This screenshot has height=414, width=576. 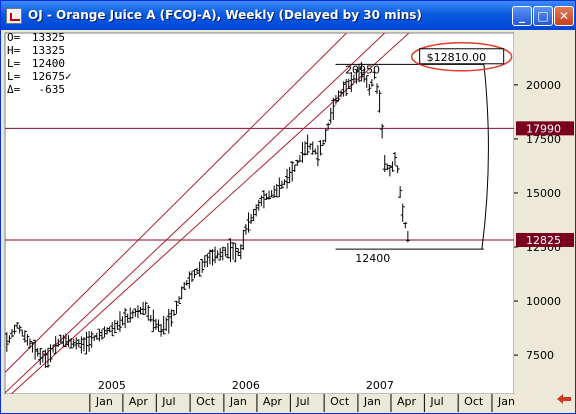 I want to click on minimize-button: _, so click(x=522, y=16).